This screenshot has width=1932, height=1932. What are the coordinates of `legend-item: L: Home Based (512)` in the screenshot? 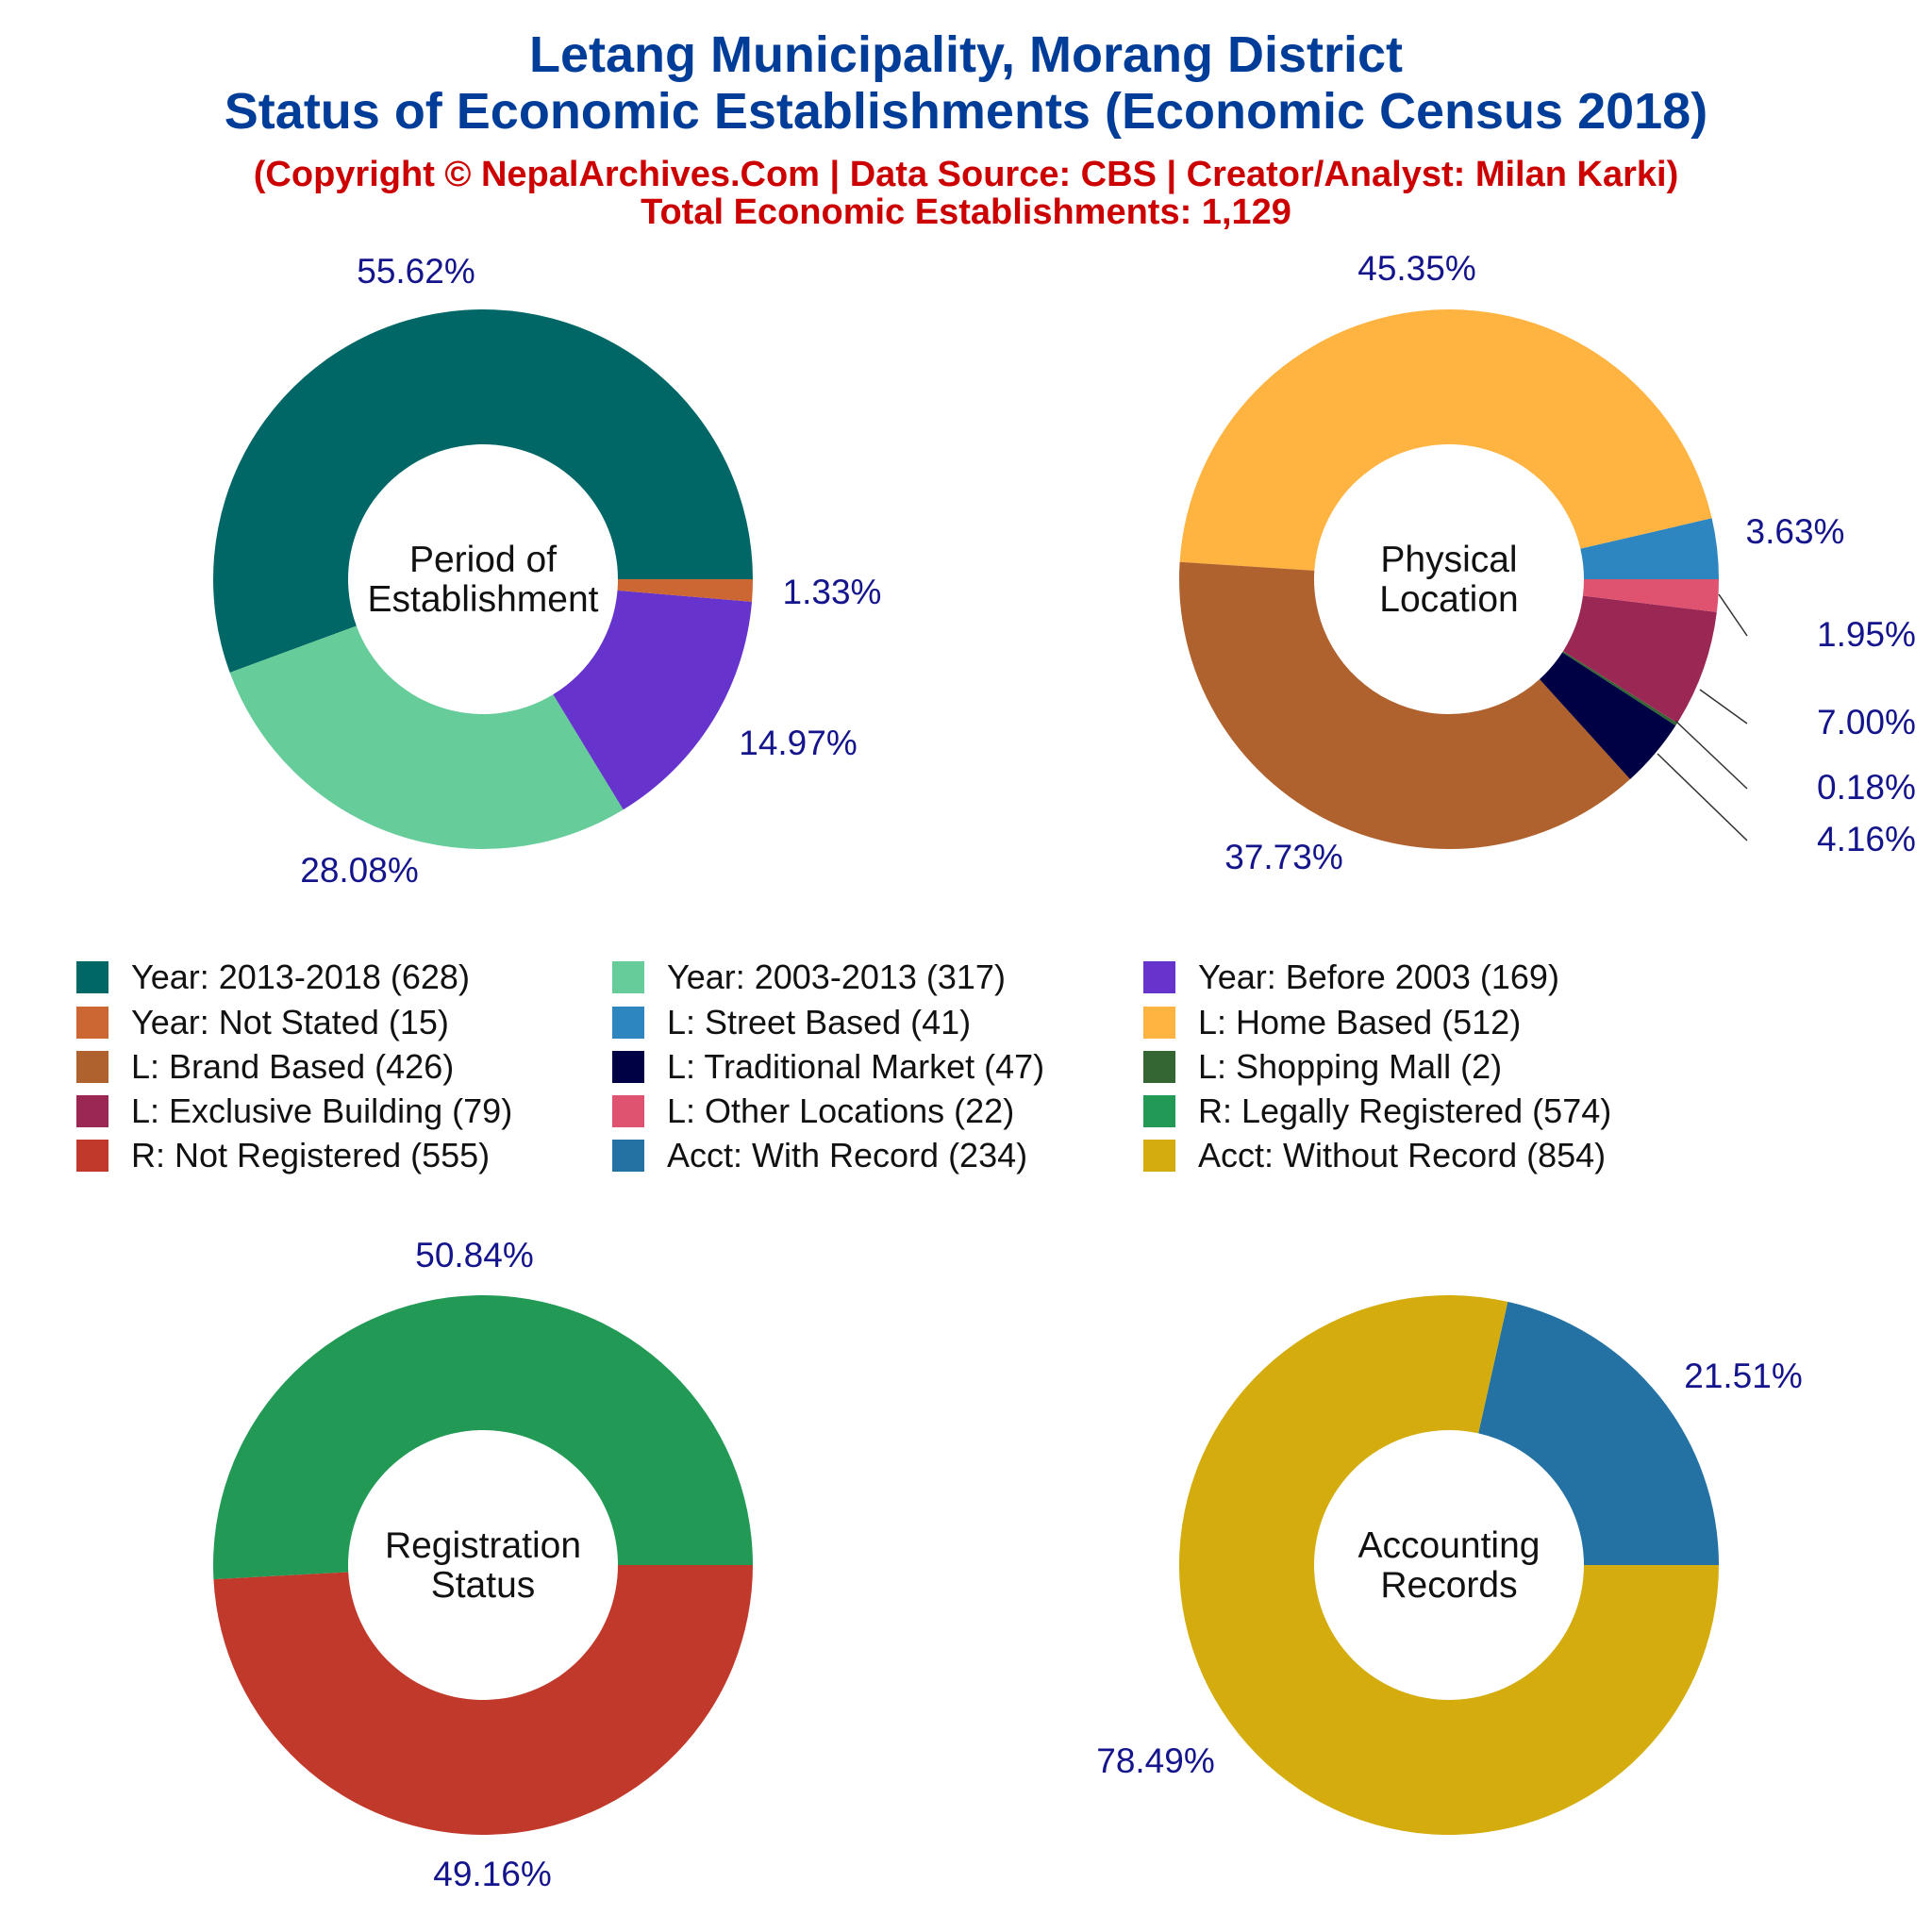 It's located at (1332, 1022).